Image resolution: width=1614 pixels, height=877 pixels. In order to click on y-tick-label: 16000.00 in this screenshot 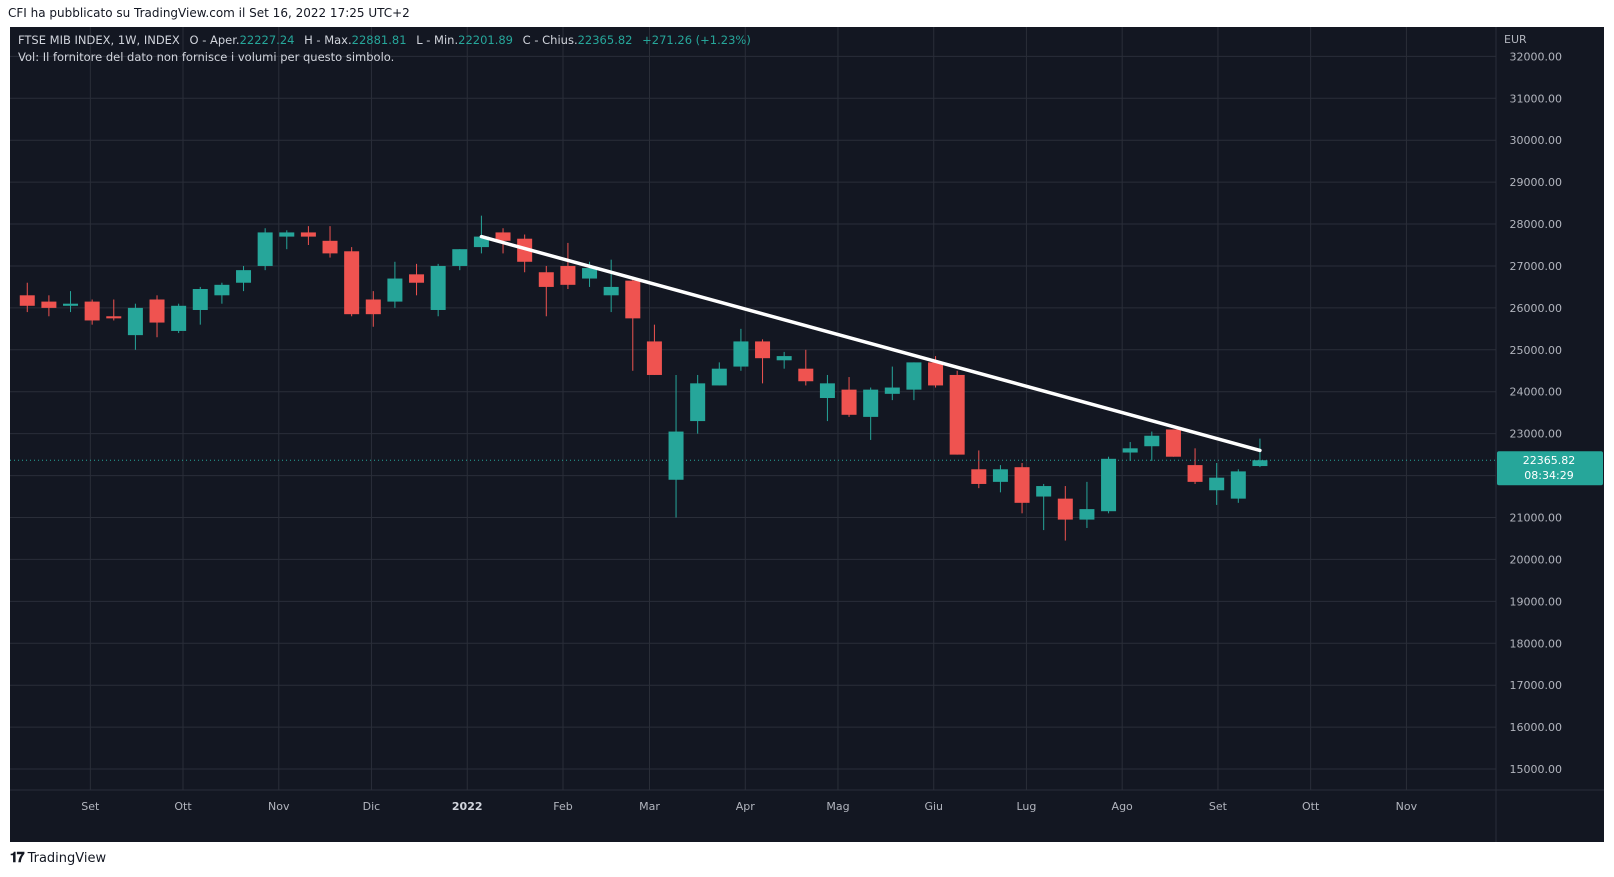, I will do `click(1536, 727)`.